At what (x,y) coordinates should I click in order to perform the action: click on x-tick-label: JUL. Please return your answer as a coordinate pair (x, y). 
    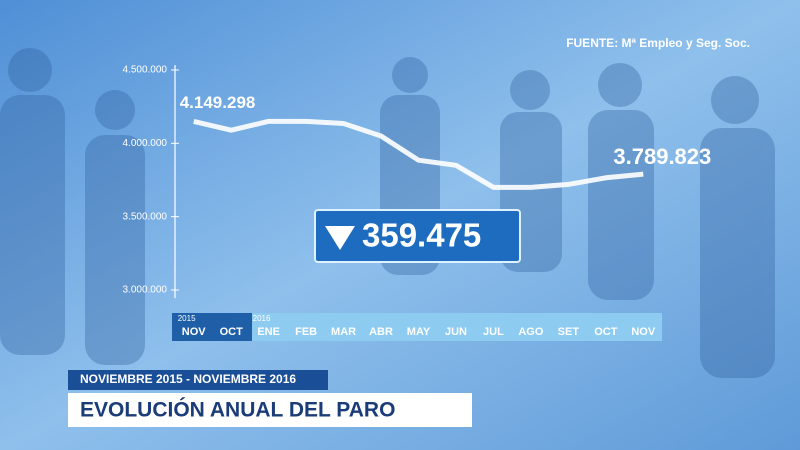
    Looking at the image, I should click on (493, 332).